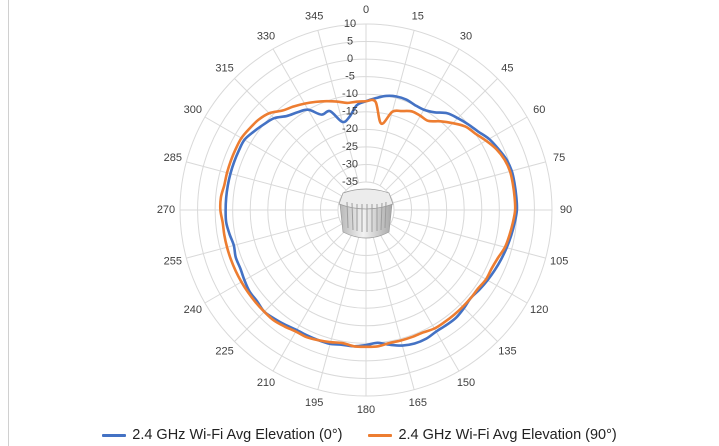  I want to click on angle-label: 285, so click(173, 158).